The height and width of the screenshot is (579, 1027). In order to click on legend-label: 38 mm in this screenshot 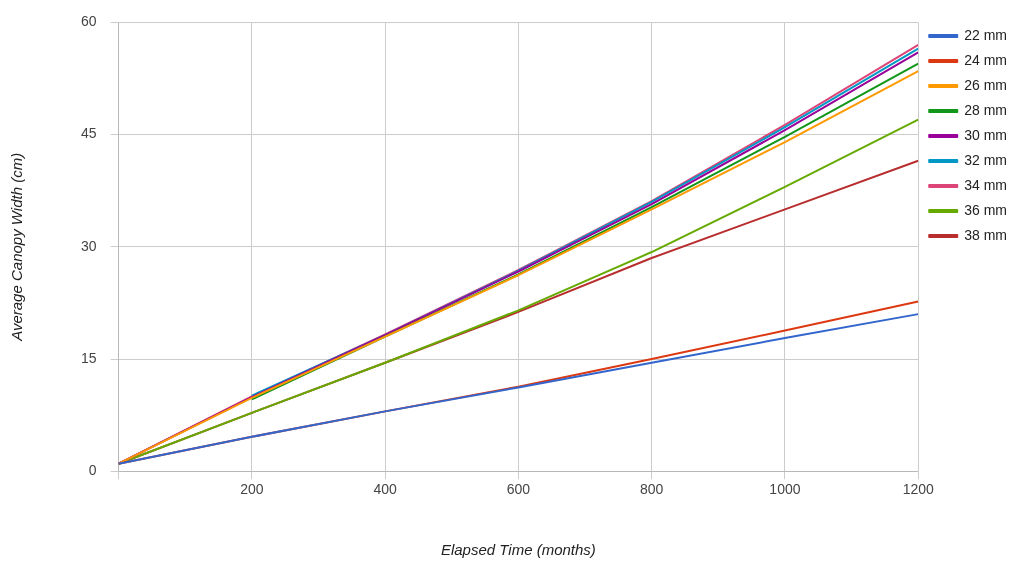, I will do `click(986, 234)`.